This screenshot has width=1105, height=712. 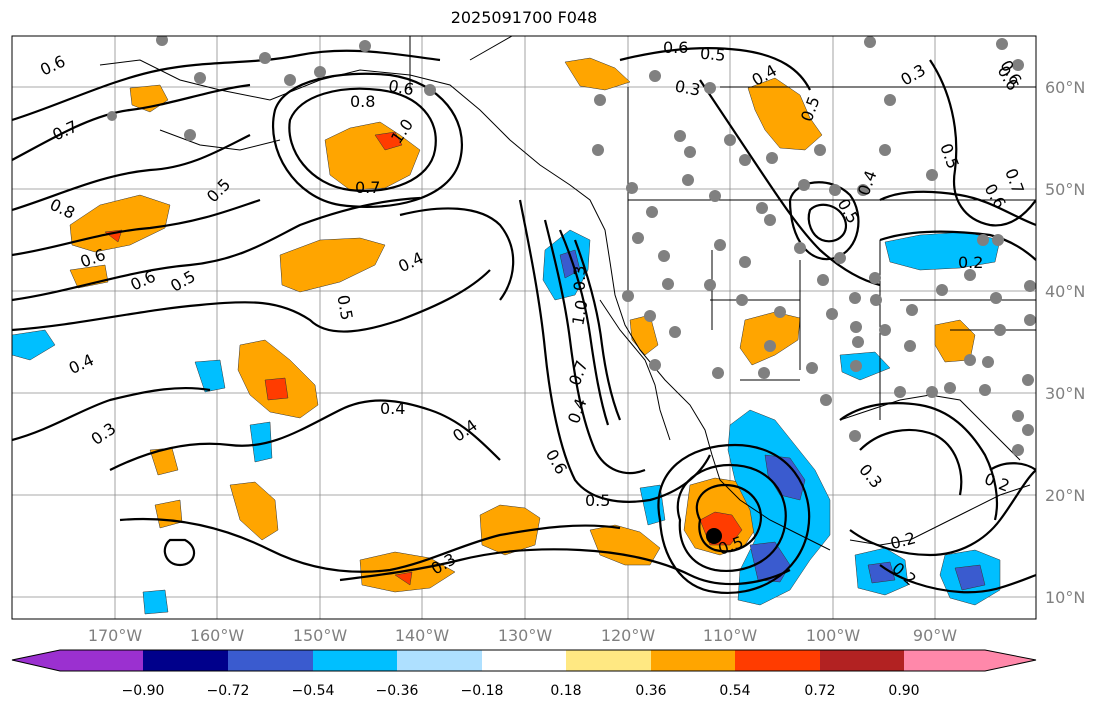 I want to click on colorbar-tick: −0.90, so click(x=143, y=691).